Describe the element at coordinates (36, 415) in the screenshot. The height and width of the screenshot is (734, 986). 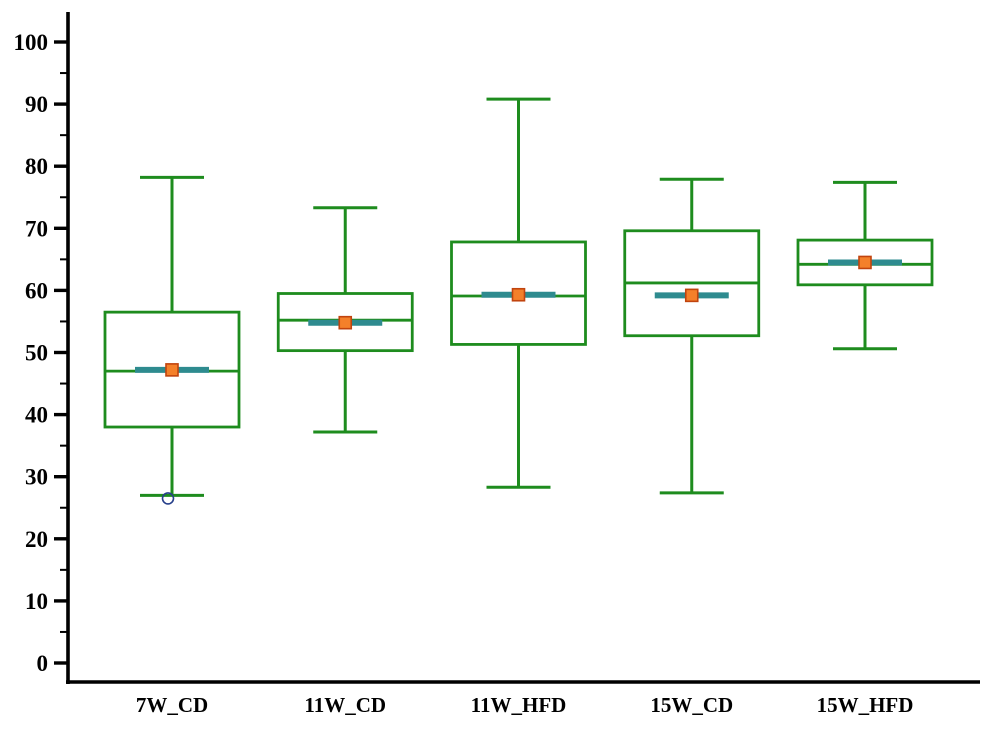
I see `y-tick-label: 40` at that location.